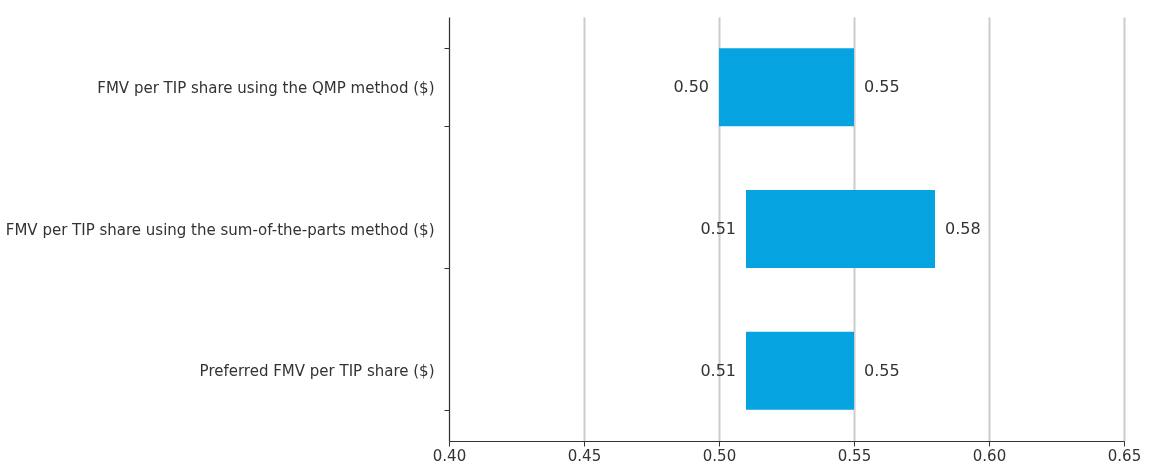 This screenshot has height=468, width=1171. What do you see at coordinates (719, 455) in the screenshot?
I see `x-tick-label: 0.50` at bounding box center [719, 455].